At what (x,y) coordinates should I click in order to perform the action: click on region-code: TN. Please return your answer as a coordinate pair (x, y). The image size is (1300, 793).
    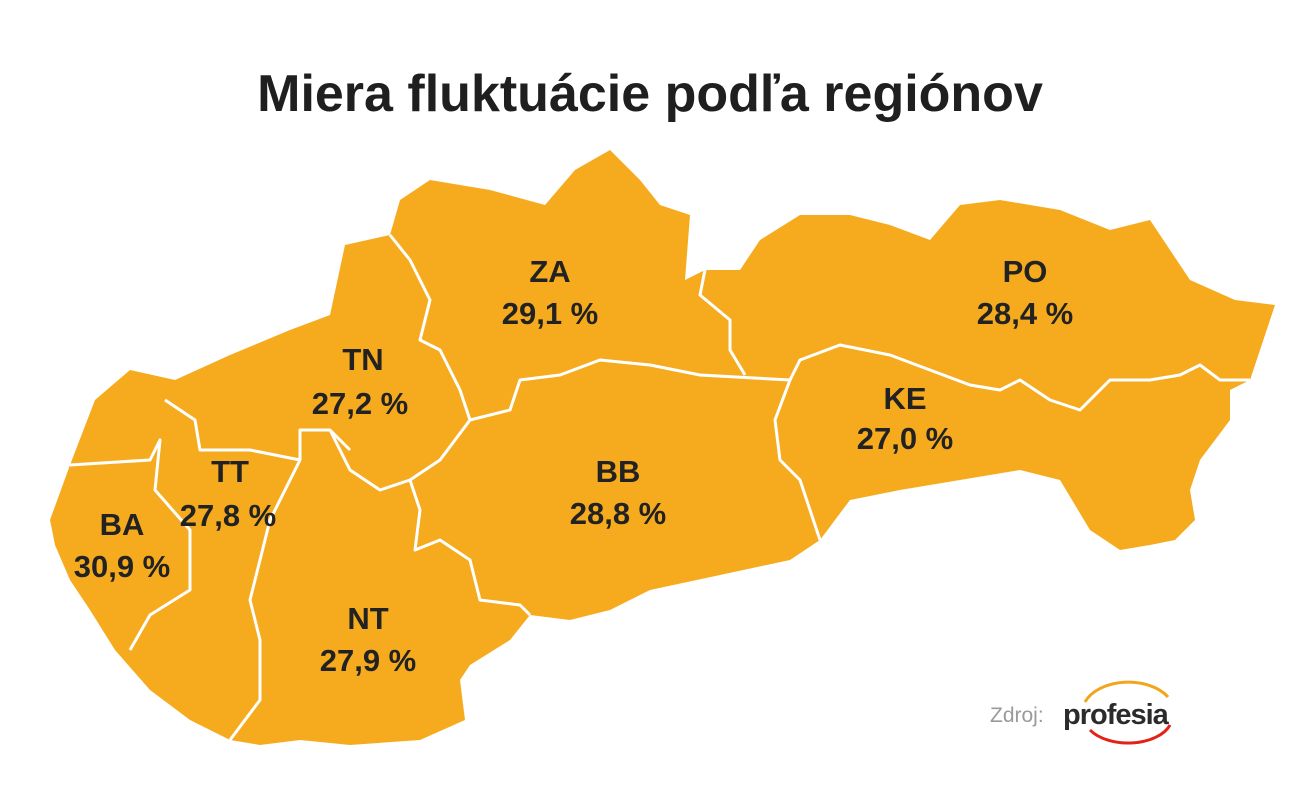
    Looking at the image, I should click on (362, 359).